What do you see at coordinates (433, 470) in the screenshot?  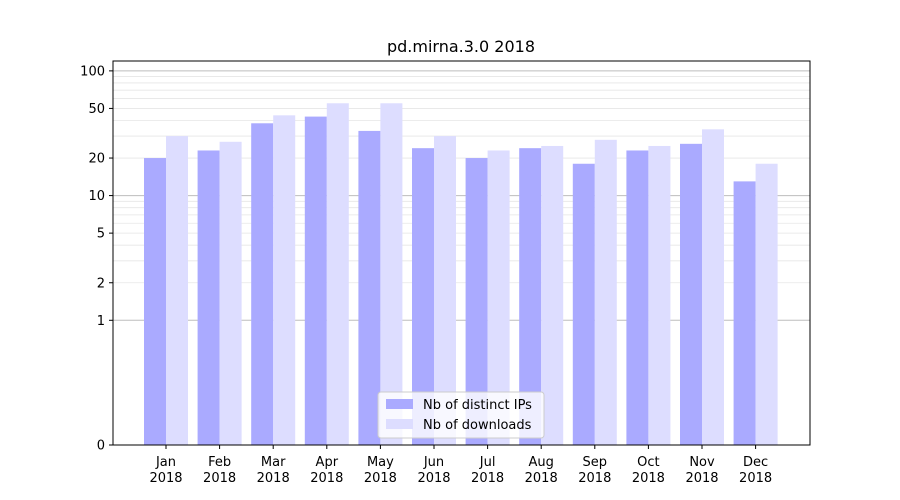 I see `x-tick-label: Jun 2018` at bounding box center [433, 470].